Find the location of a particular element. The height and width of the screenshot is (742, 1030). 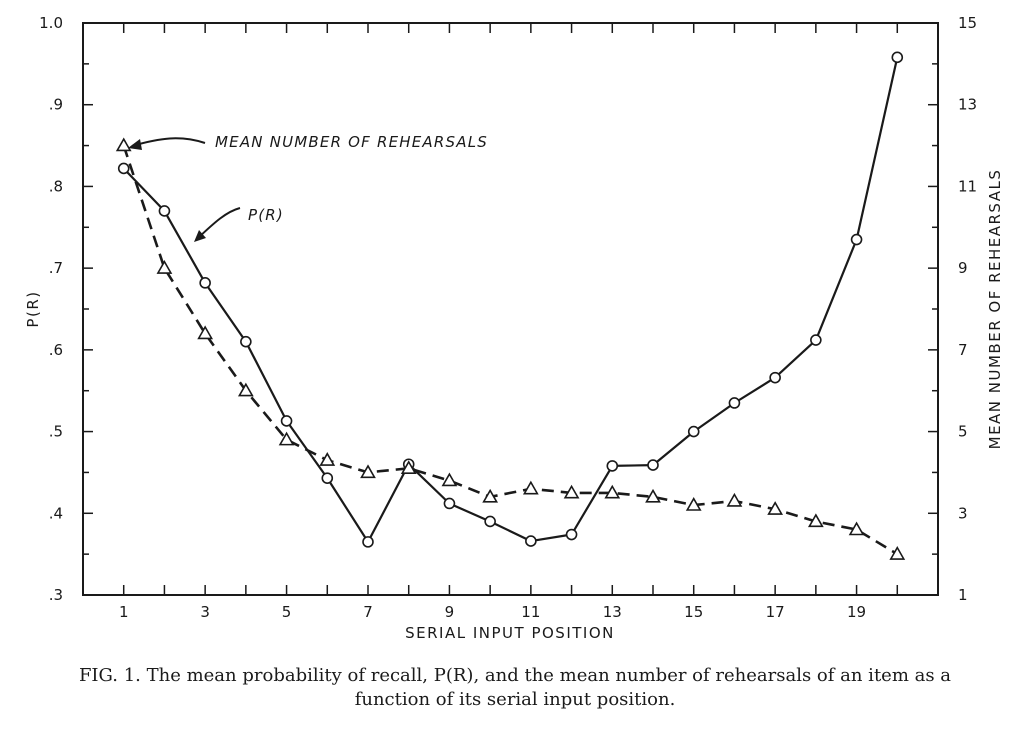

y-left-tick-label: 1.0 is located at coordinates (51, 23).